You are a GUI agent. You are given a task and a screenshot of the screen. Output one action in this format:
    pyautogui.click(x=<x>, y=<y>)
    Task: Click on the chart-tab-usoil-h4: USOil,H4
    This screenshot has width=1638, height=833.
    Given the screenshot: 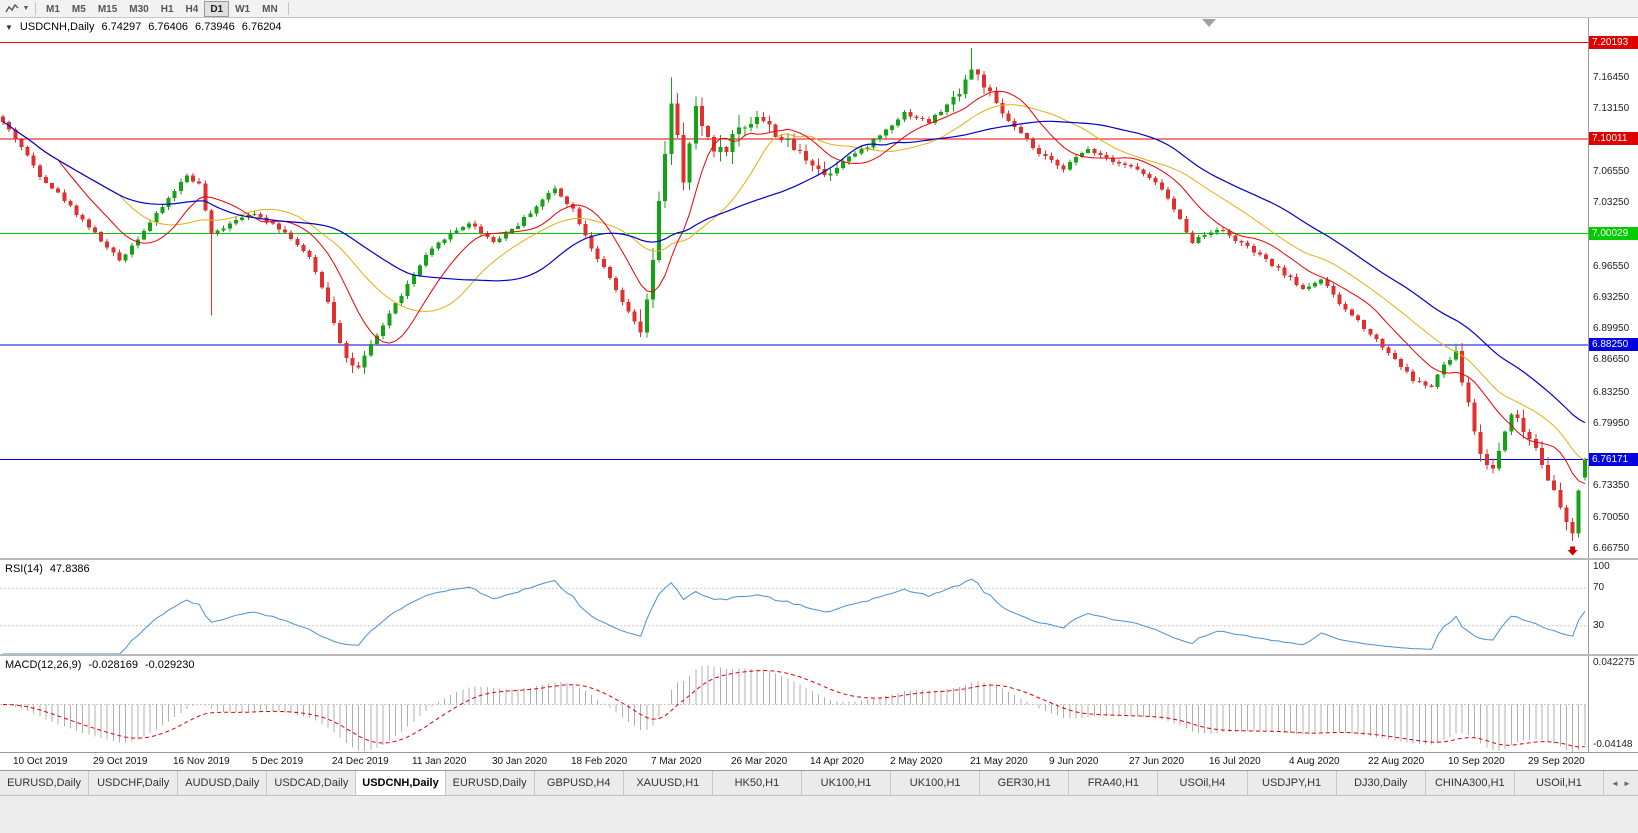 What is the action you would take?
    pyautogui.click(x=1203, y=783)
    